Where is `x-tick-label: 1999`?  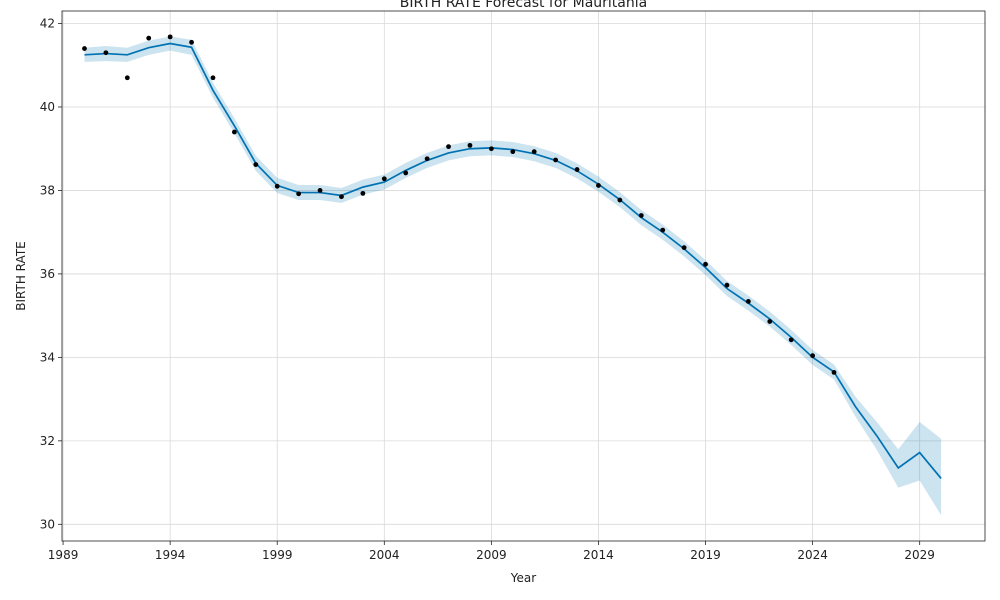
x-tick-label: 1999 is located at coordinates (277, 555).